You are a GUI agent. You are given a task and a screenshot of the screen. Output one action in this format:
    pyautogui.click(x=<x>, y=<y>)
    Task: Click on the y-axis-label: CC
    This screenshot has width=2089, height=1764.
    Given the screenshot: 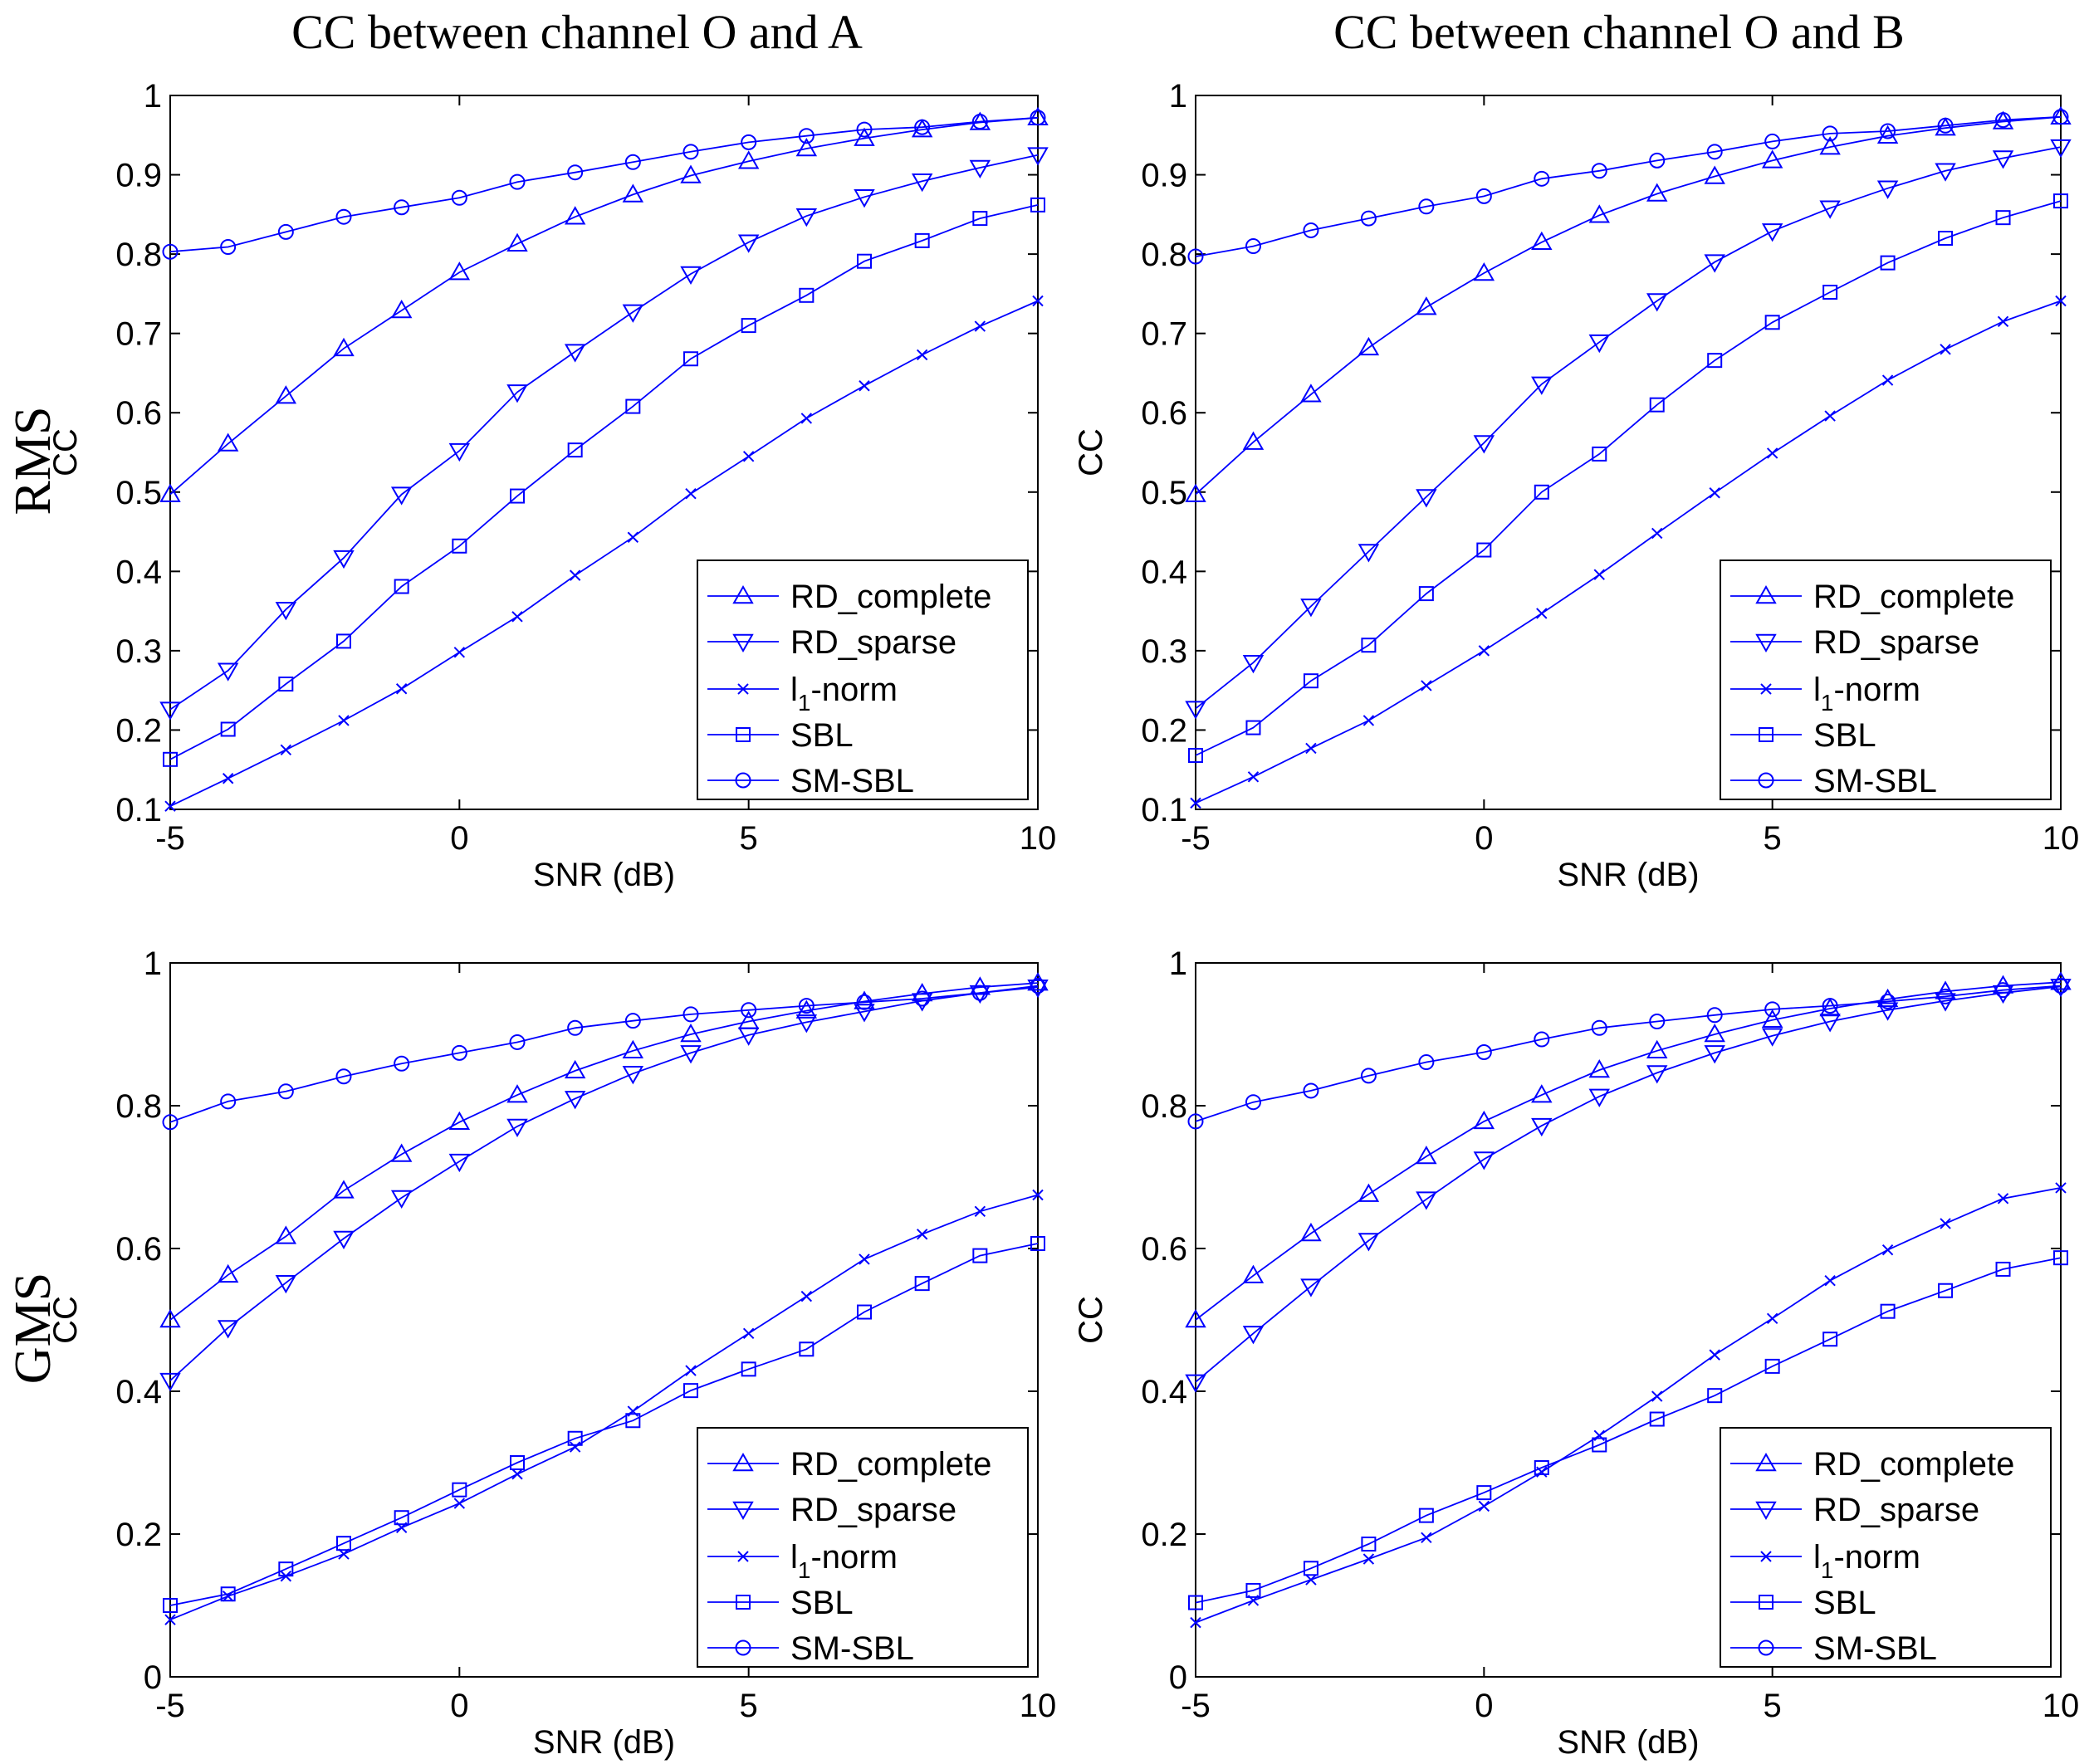 What is the action you would take?
    pyautogui.click(x=1091, y=452)
    